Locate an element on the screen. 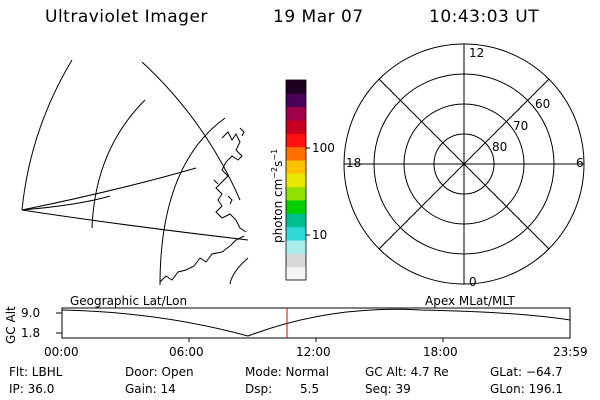 Image resolution: width=600 pixels, height=400 pixels. gain-info: Gain: 14 is located at coordinates (150, 389).